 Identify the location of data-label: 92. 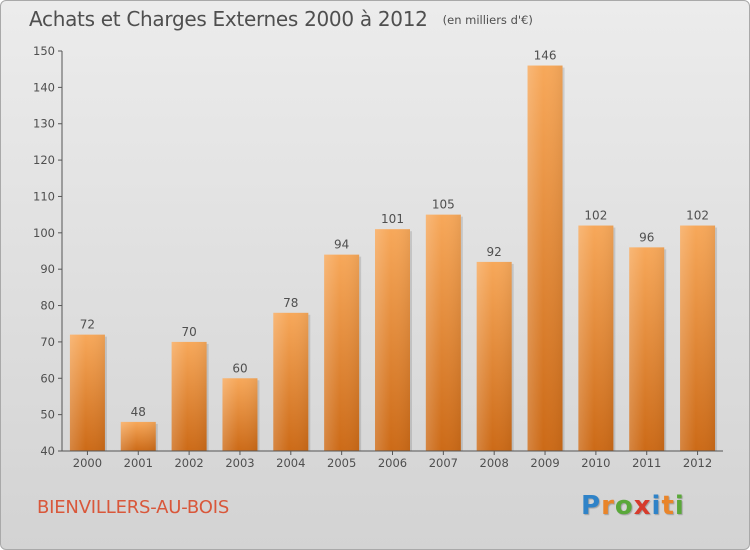
(494, 252).